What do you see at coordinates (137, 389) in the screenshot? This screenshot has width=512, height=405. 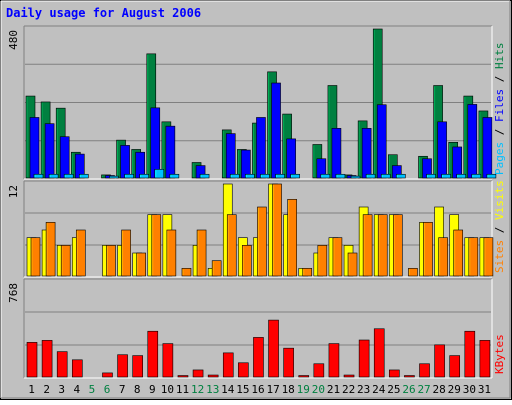 I see `x-tick-label-day-8: 8` at bounding box center [137, 389].